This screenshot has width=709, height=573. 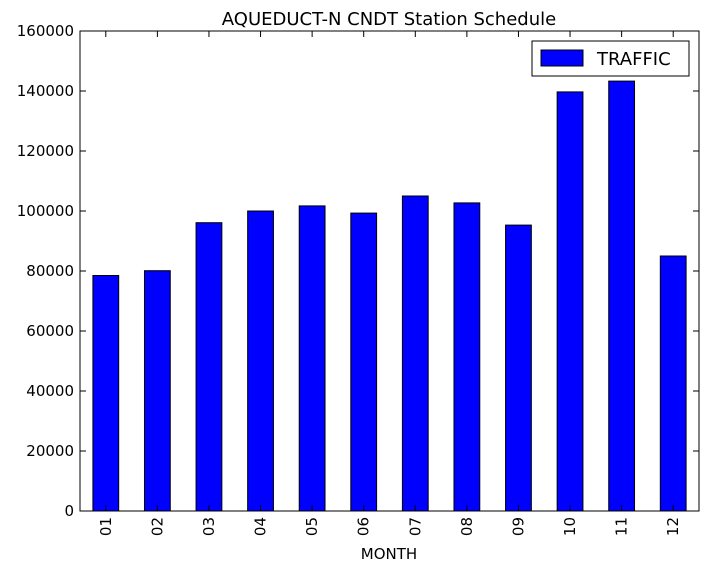 I want to click on x-tick-label: 11, so click(x=622, y=526).